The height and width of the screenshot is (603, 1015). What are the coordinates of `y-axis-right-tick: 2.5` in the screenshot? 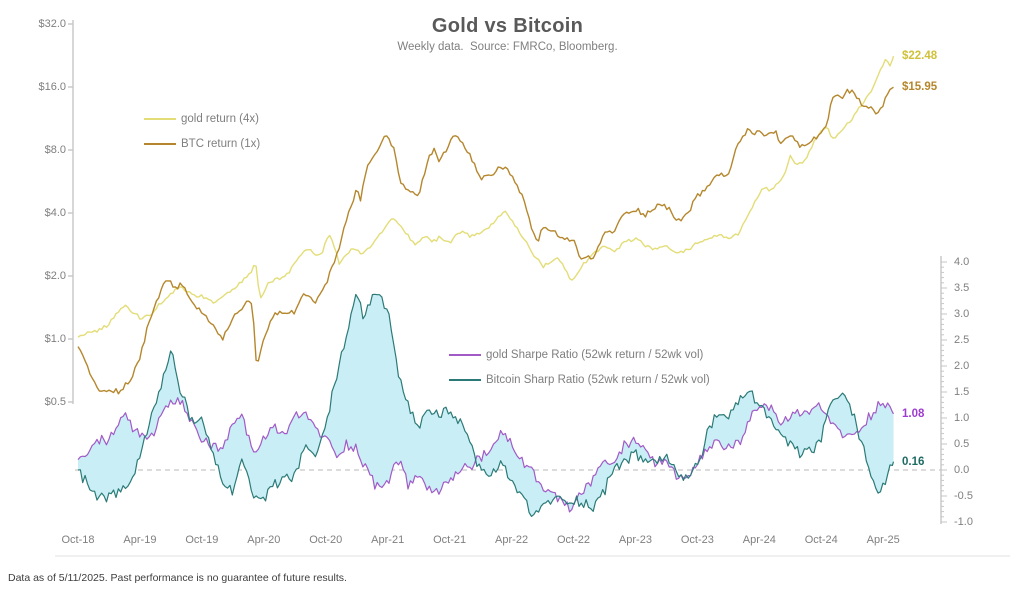 It's located at (962, 340).